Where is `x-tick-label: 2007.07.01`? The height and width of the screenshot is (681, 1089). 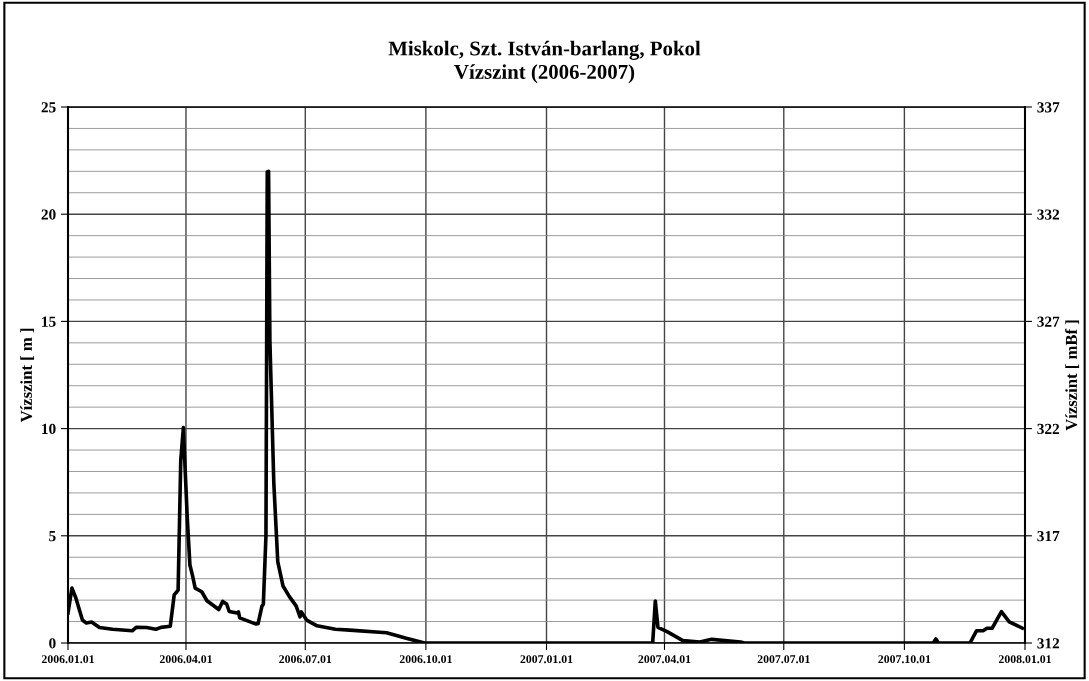
x-tick-label: 2007.07.01 is located at coordinates (783, 659).